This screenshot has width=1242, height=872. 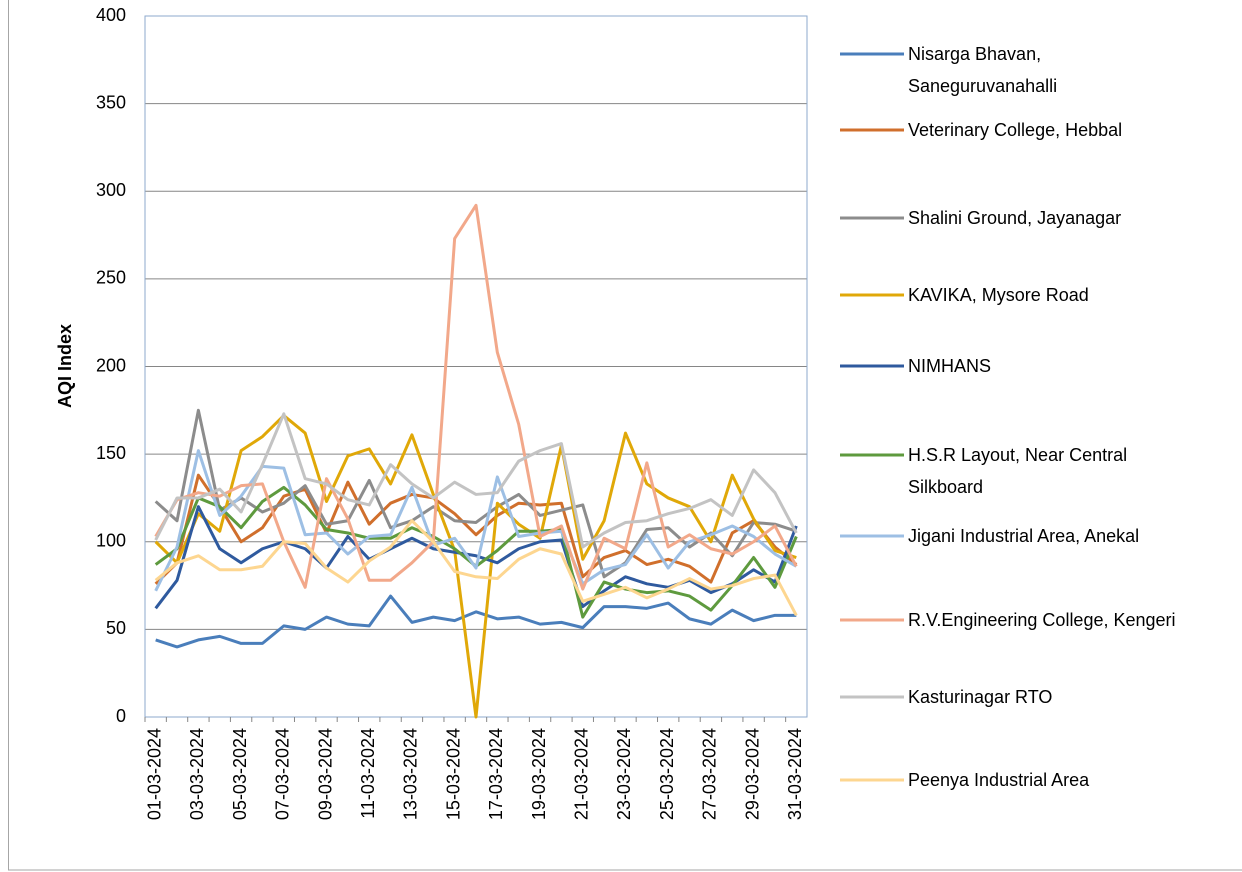 What do you see at coordinates (999, 780) in the screenshot?
I see `legend-label: Peenya Industrial Area` at bounding box center [999, 780].